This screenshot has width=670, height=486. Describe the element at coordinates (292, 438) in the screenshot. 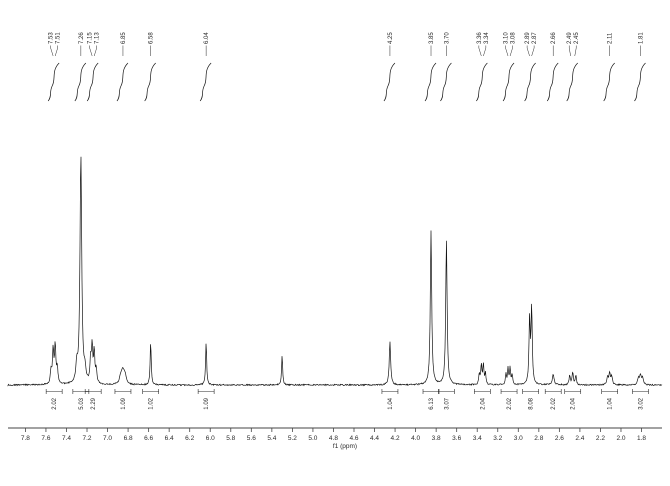

I see `x-axis-tick-label: 5.2` at that location.